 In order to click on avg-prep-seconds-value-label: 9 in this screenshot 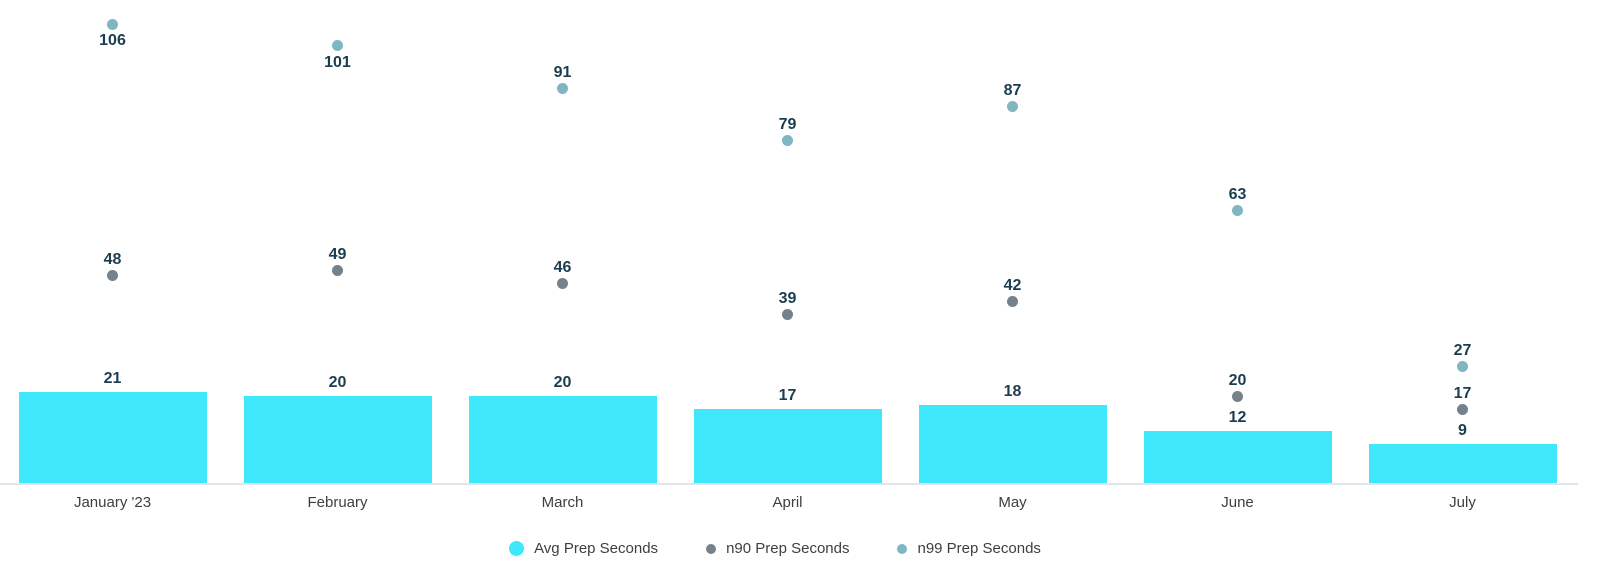, I will do `click(1462, 431)`.